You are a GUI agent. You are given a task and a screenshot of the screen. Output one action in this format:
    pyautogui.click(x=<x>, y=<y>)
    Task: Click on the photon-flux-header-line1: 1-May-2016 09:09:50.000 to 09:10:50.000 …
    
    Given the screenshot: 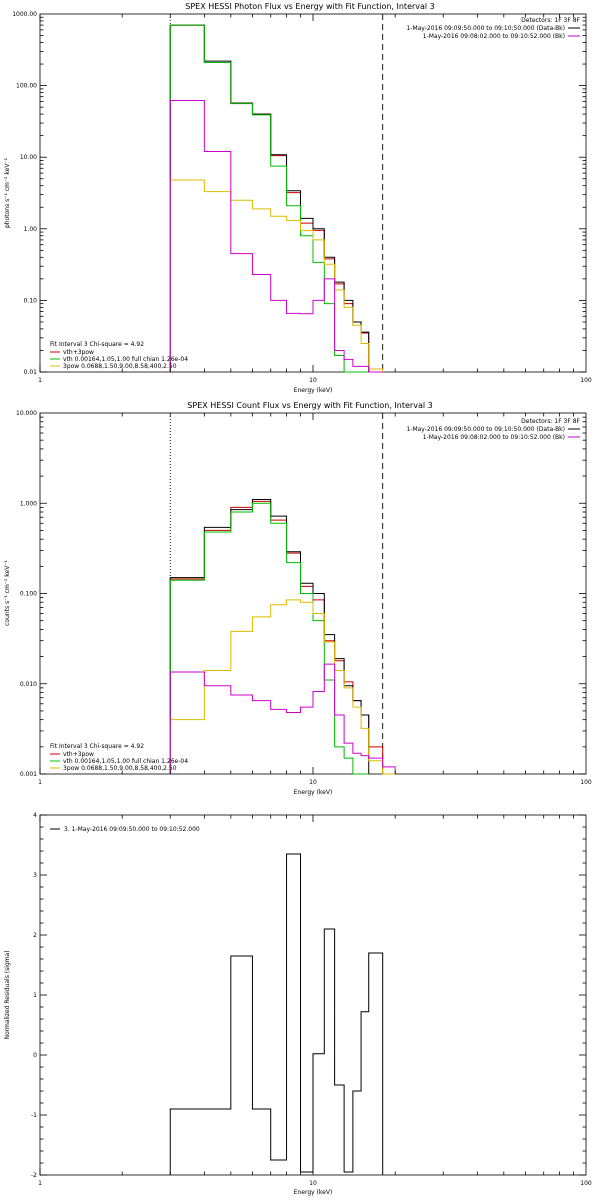 What is the action you would take?
    pyautogui.click(x=485, y=28)
    